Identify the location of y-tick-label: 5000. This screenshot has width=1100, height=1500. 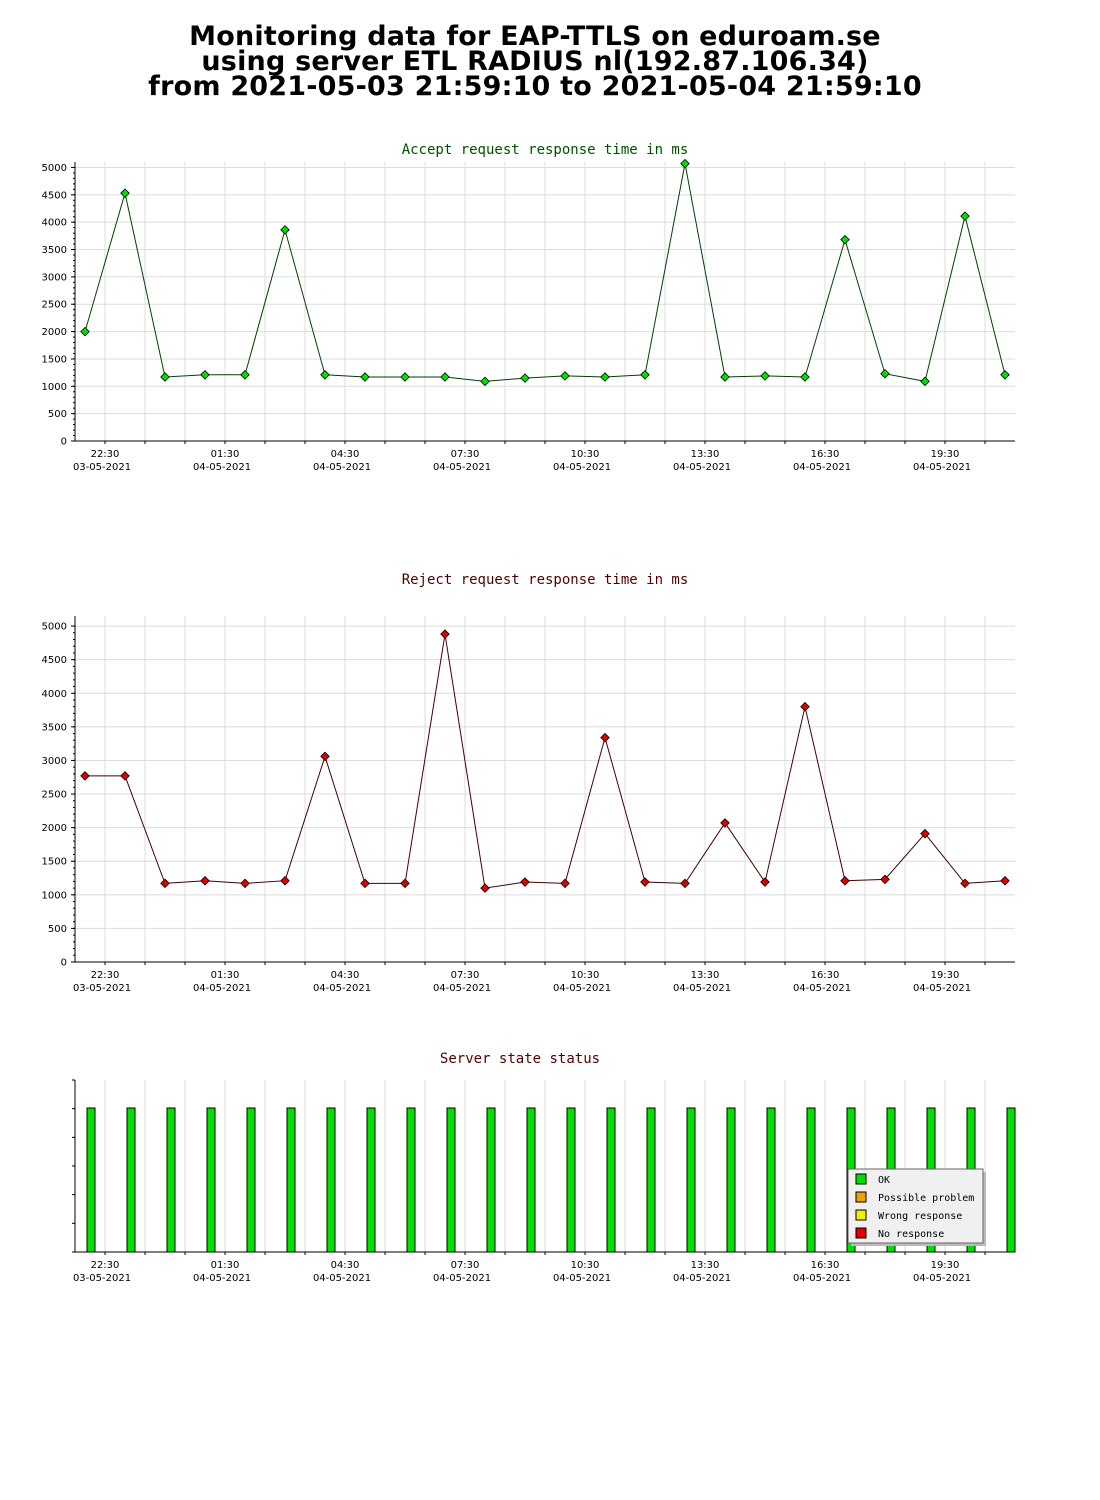
(54, 627).